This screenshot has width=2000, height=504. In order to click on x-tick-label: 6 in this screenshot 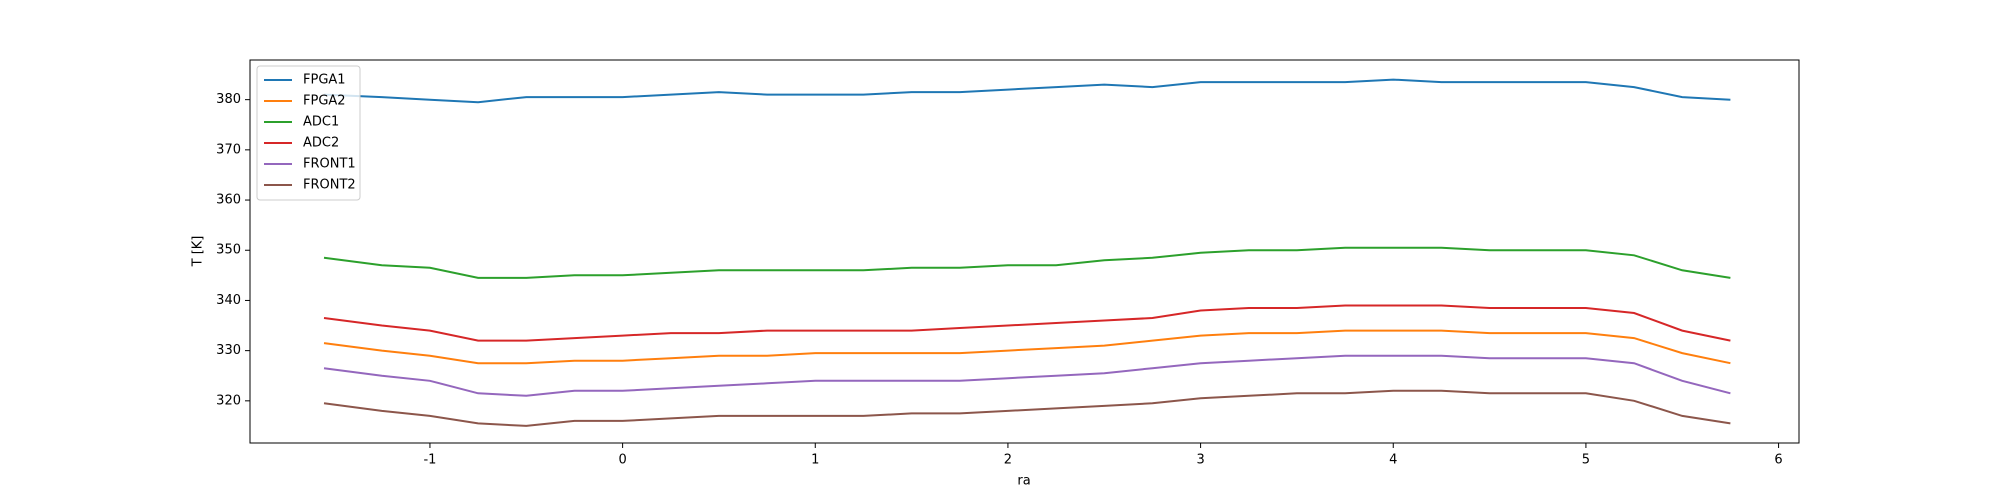, I will do `click(1778, 460)`.